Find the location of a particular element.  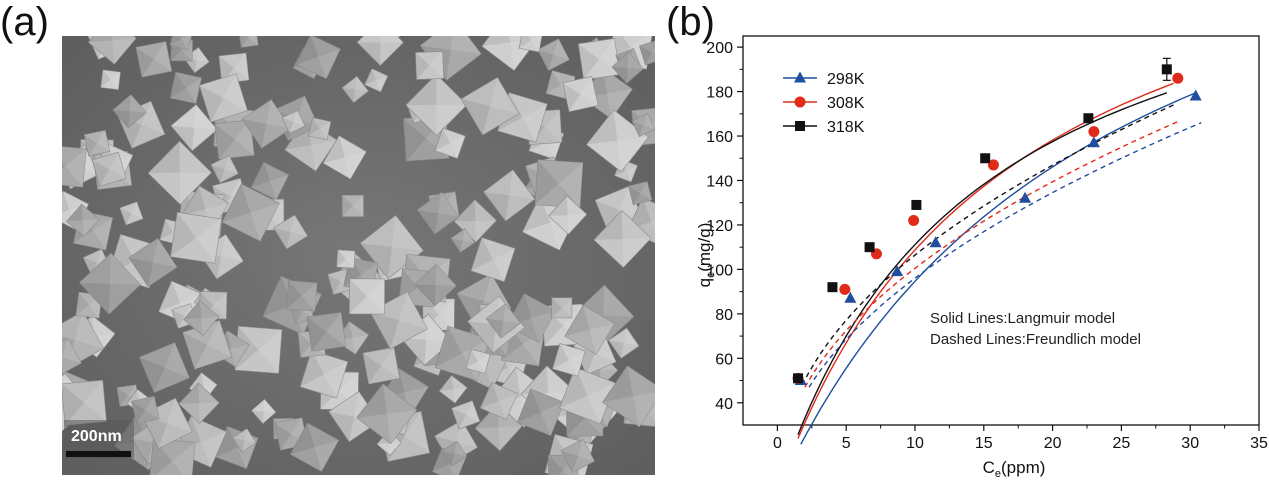

scale-bar is located at coordinates (98, 454).